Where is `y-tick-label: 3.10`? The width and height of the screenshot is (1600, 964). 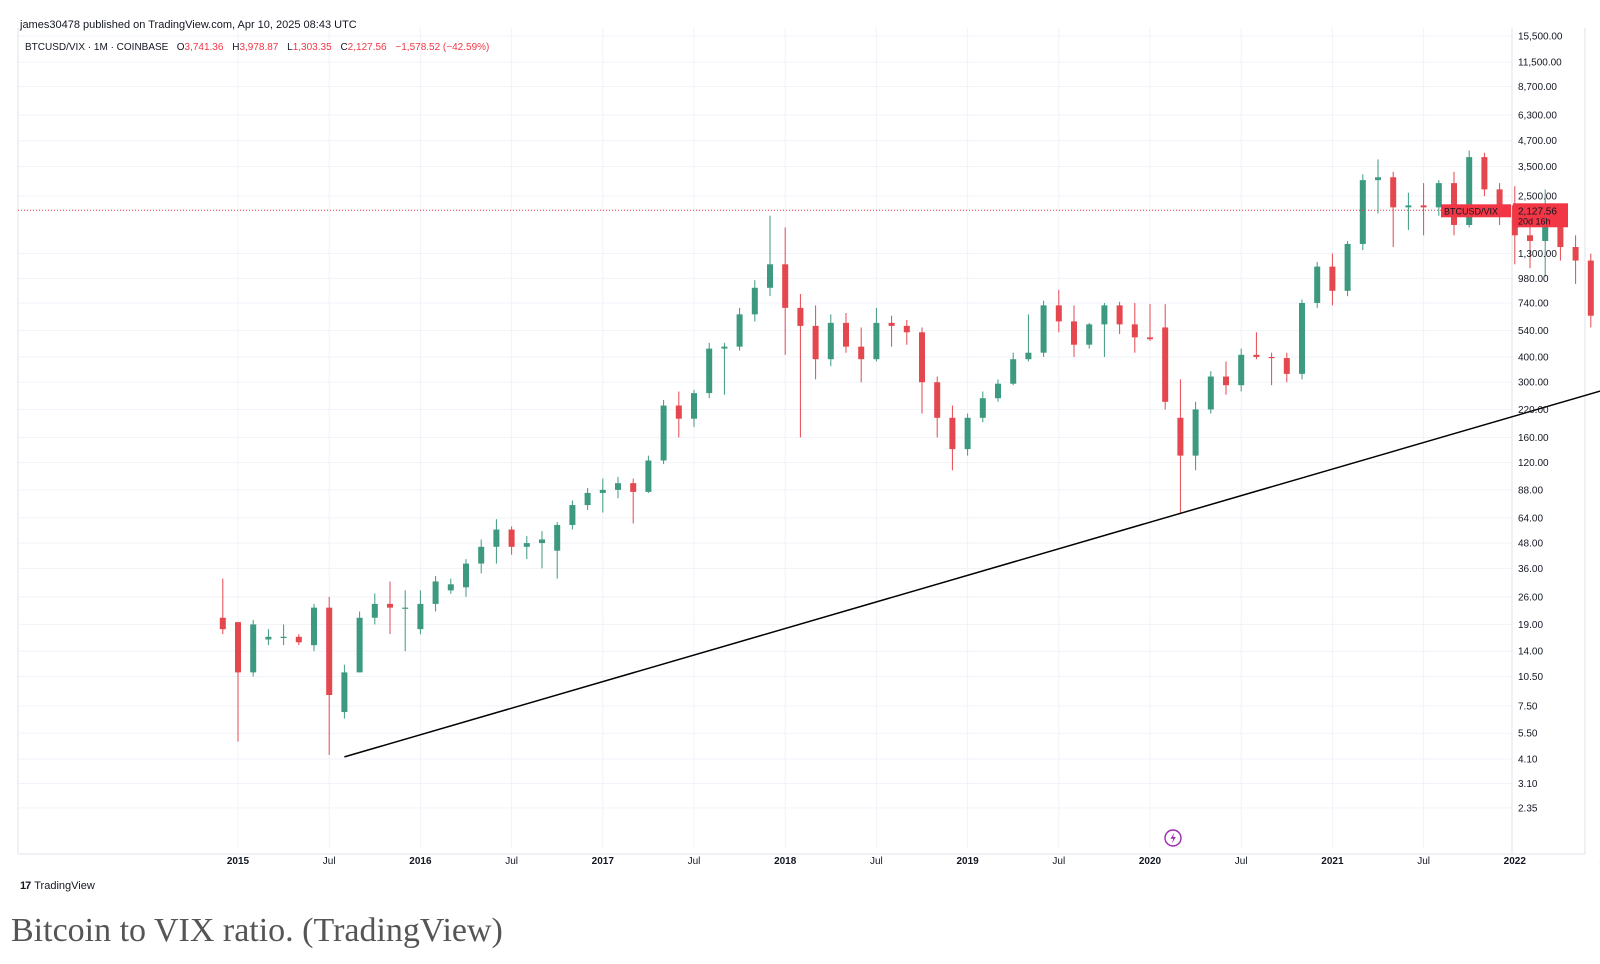
y-tick-label: 3.10 is located at coordinates (1528, 784).